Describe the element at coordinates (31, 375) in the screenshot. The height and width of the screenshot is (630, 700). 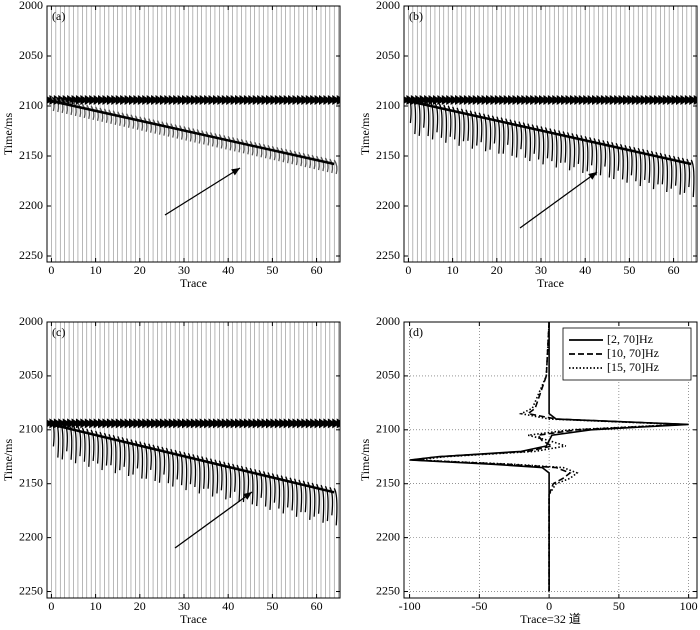
I see `y-tick-label: 2050` at that location.